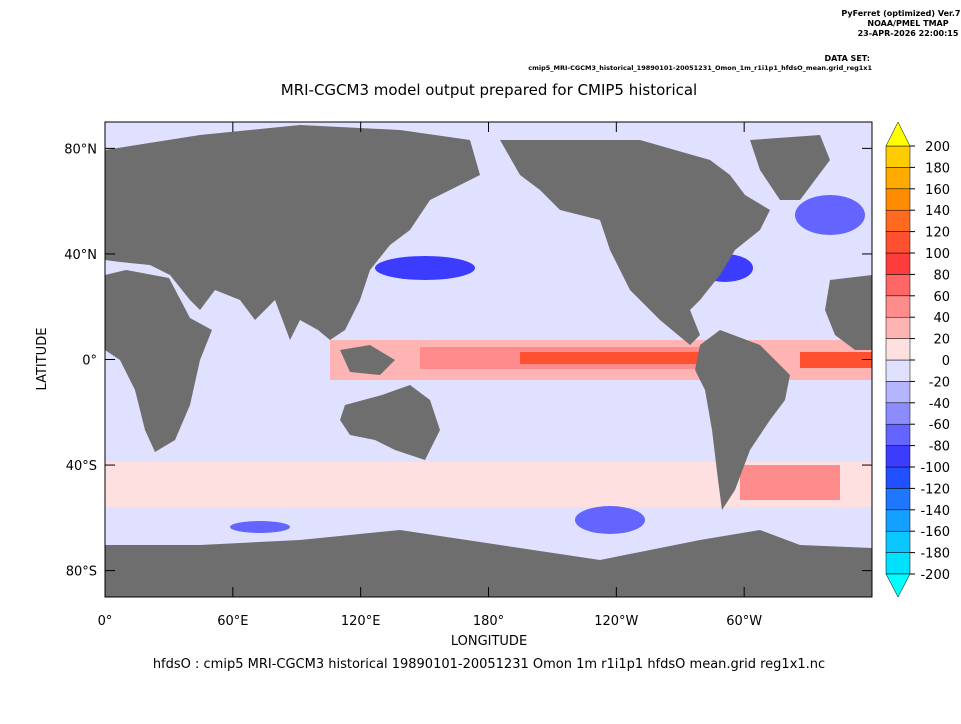 This screenshot has height=724, width=961. Describe the element at coordinates (937, 190) in the screenshot. I see `colorbar-label: 160` at that location.